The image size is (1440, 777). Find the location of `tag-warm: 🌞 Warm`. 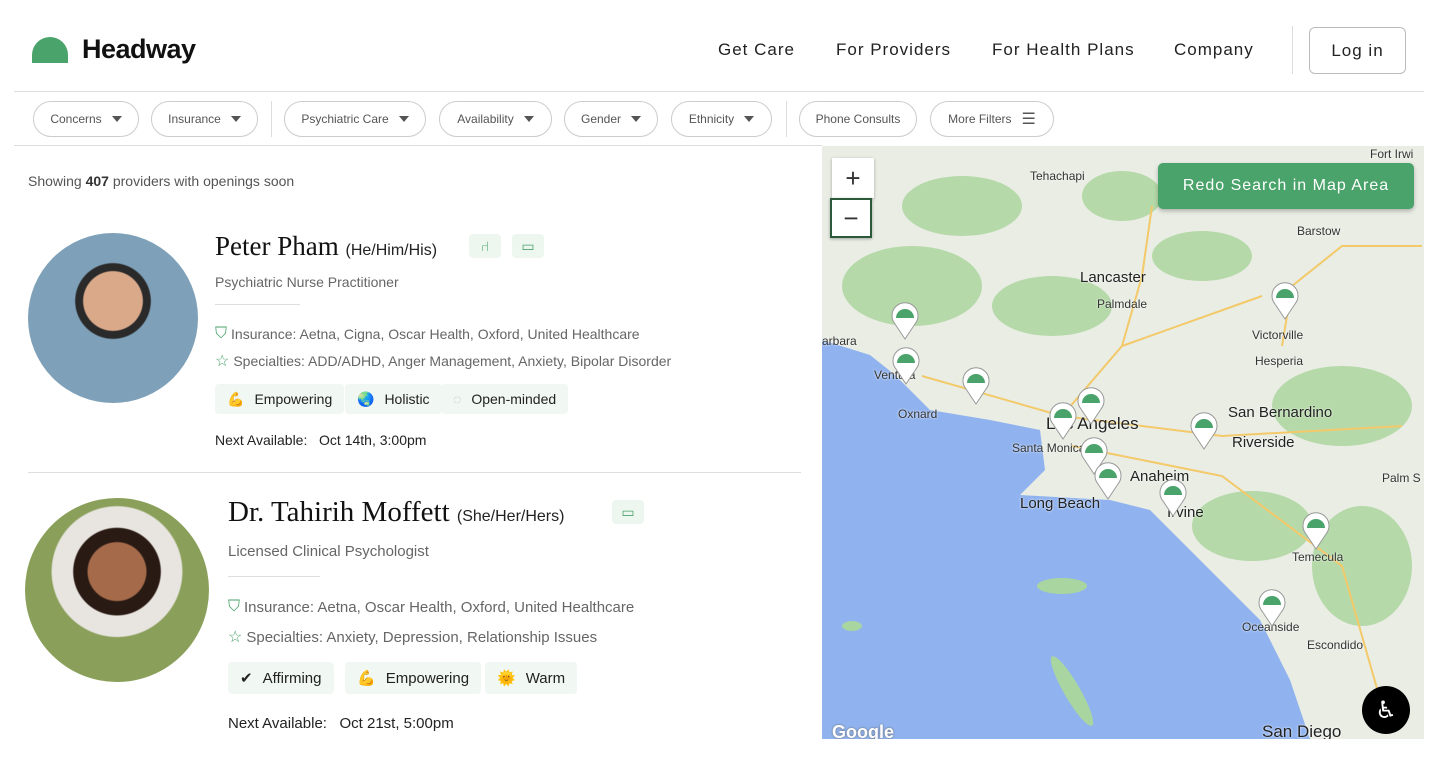

tag-warm: 🌞 Warm is located at coordinates (531, 678).